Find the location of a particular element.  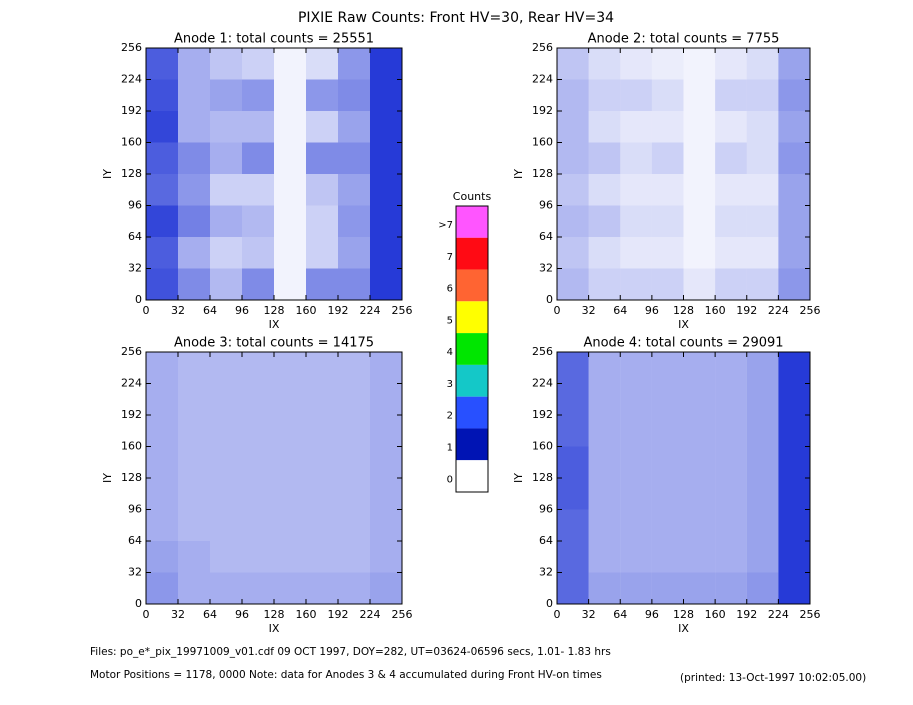

x-tick-label: 0 is located at coordinates (146, 310).